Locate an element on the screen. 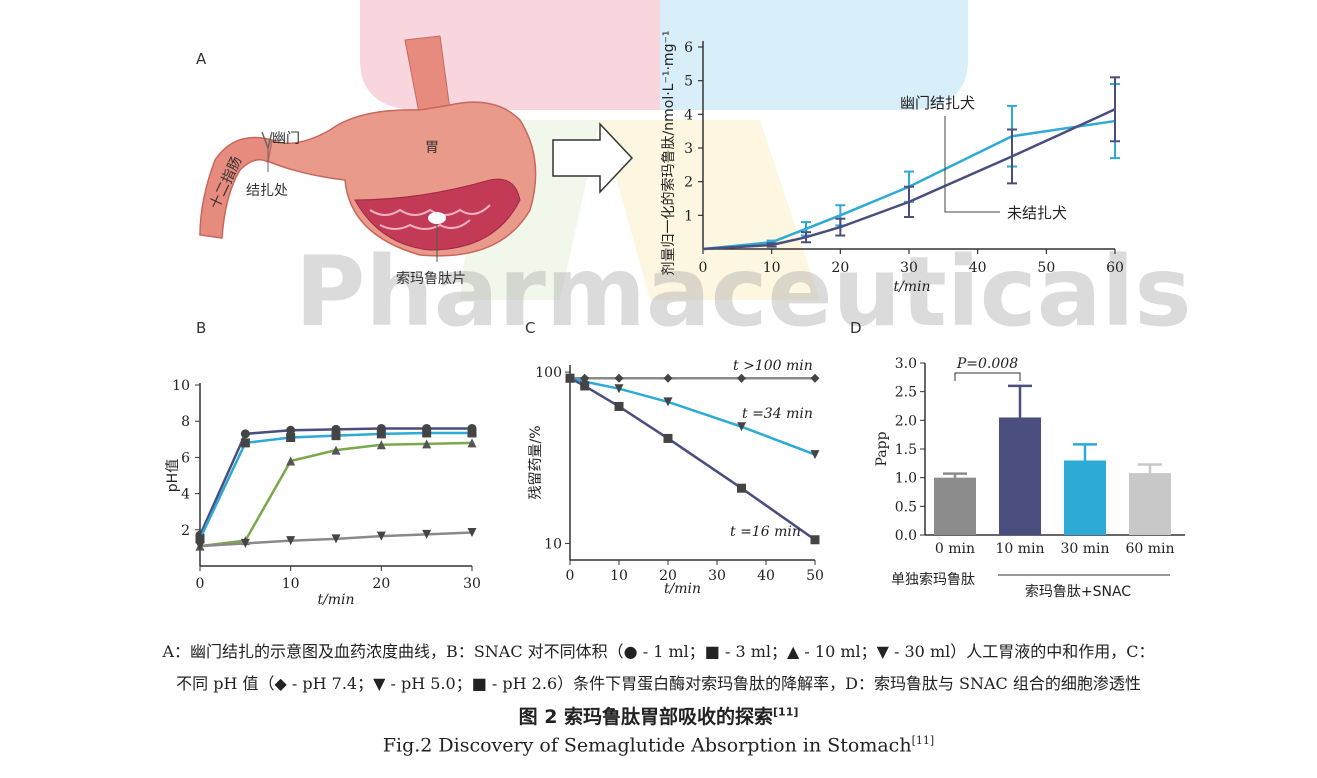  half-life-annotation: t >100 min is located at coordinates (773, 366).